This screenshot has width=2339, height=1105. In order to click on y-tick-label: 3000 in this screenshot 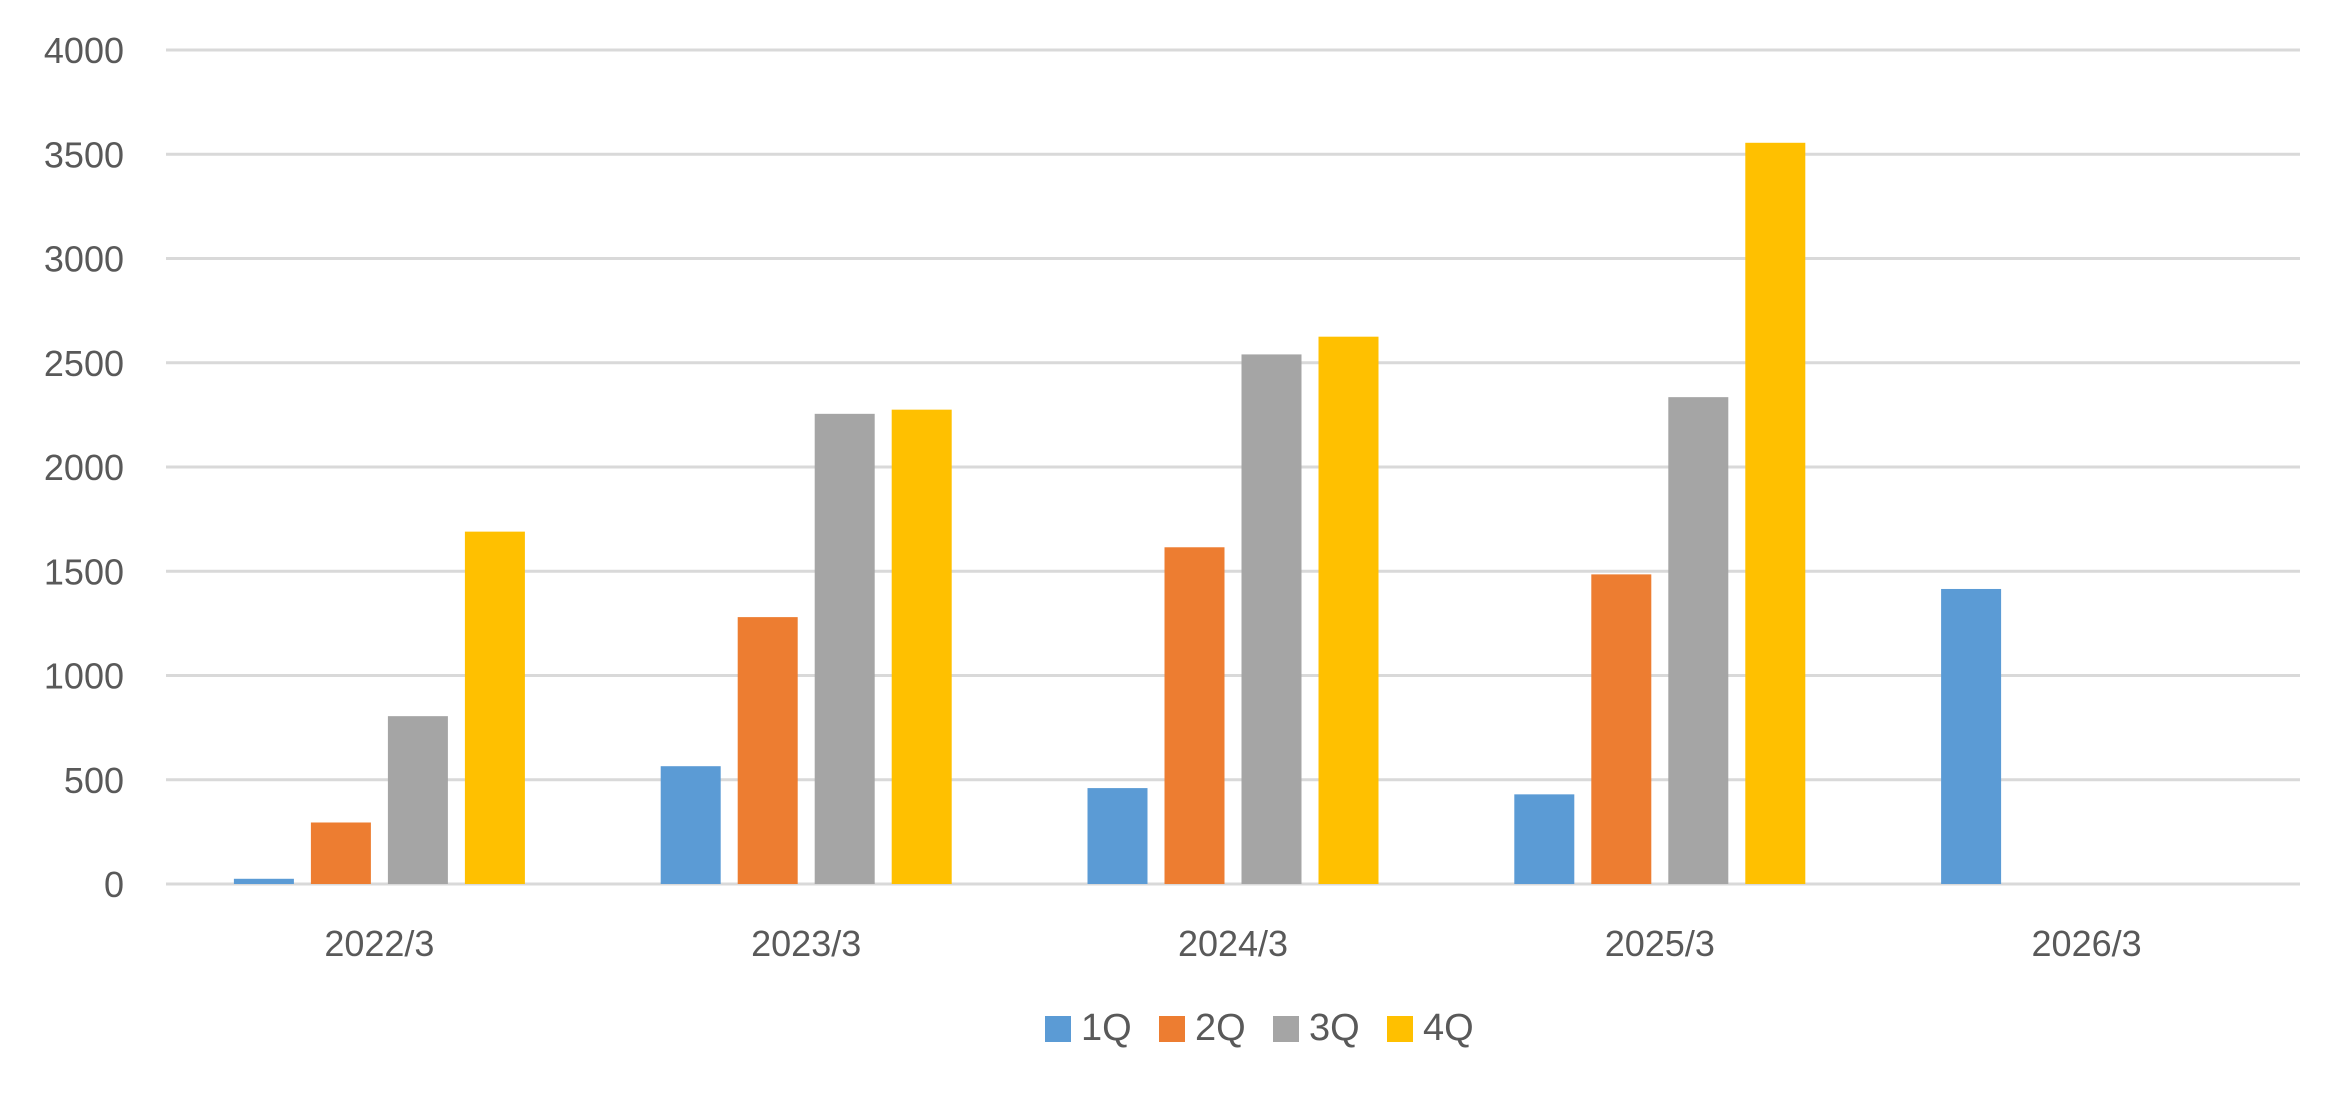, I will do `click(84, 259)`.